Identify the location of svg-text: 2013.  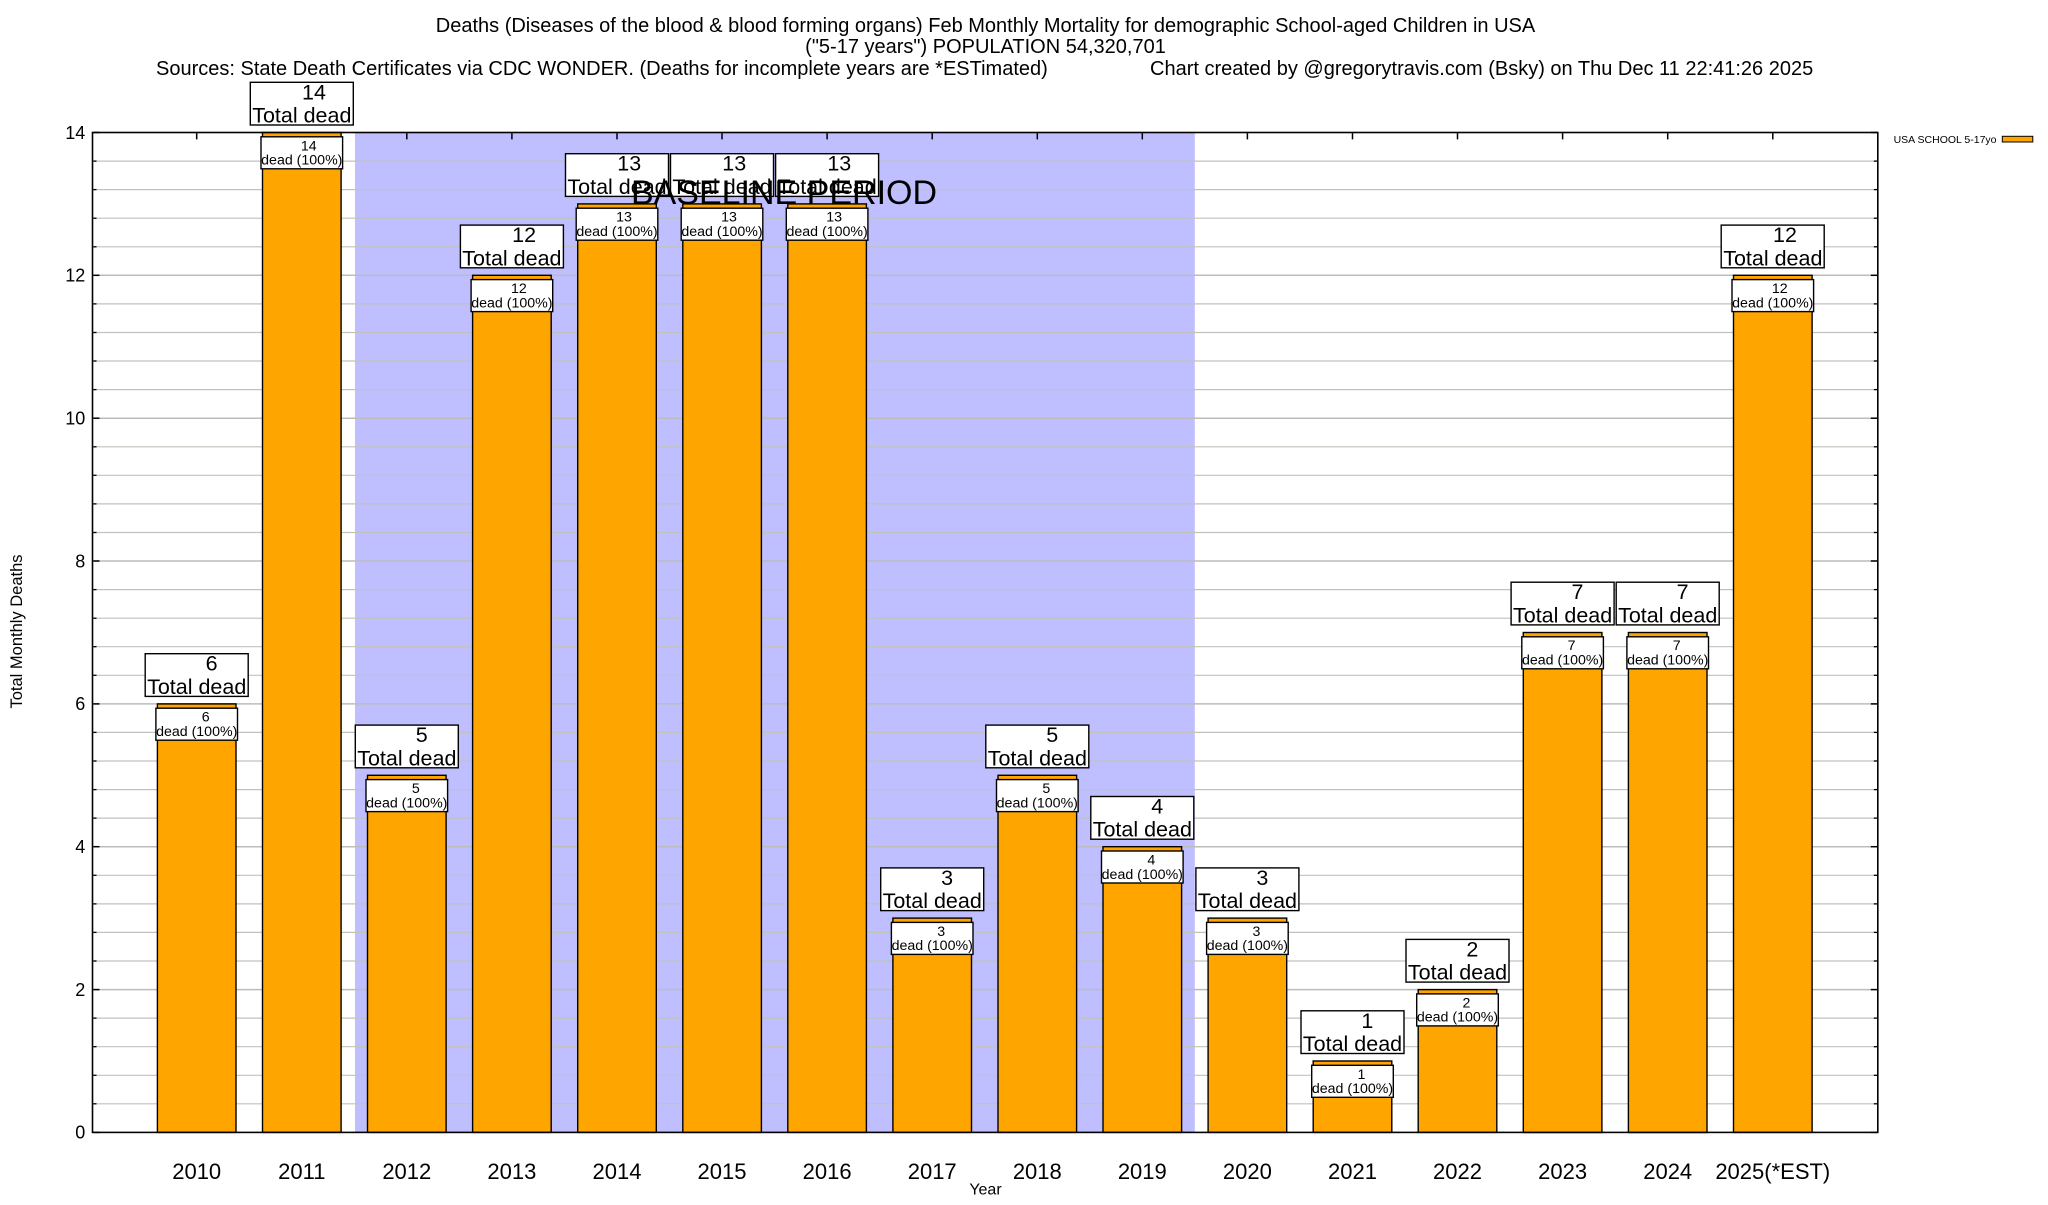
(511, 1171).